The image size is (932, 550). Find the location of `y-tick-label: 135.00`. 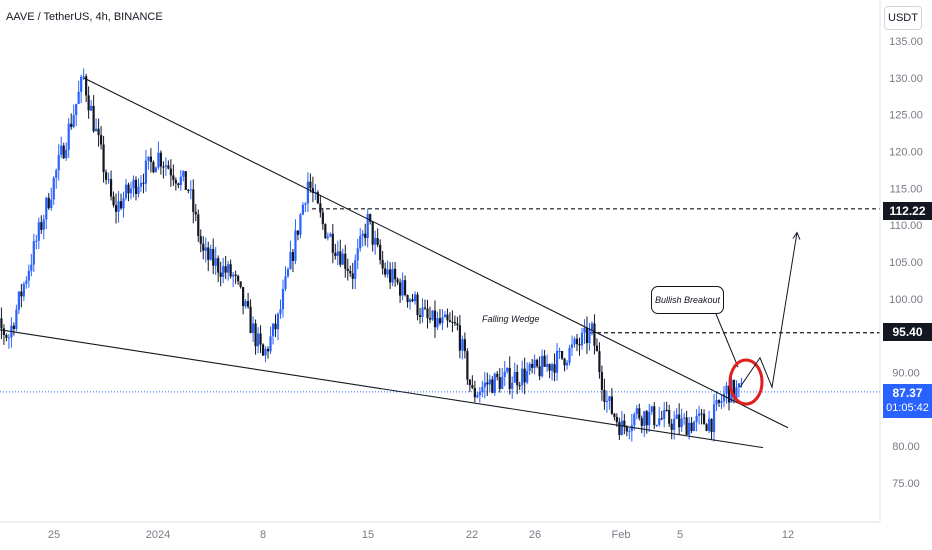

y-tick-label: 135.00 is located at coordinates (906, 42).